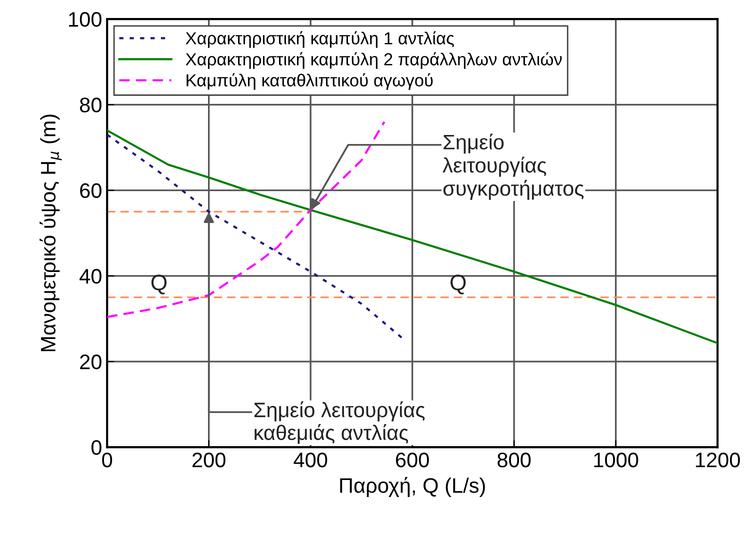  I want to click on y-tick-label: 20, so click(91, 362).